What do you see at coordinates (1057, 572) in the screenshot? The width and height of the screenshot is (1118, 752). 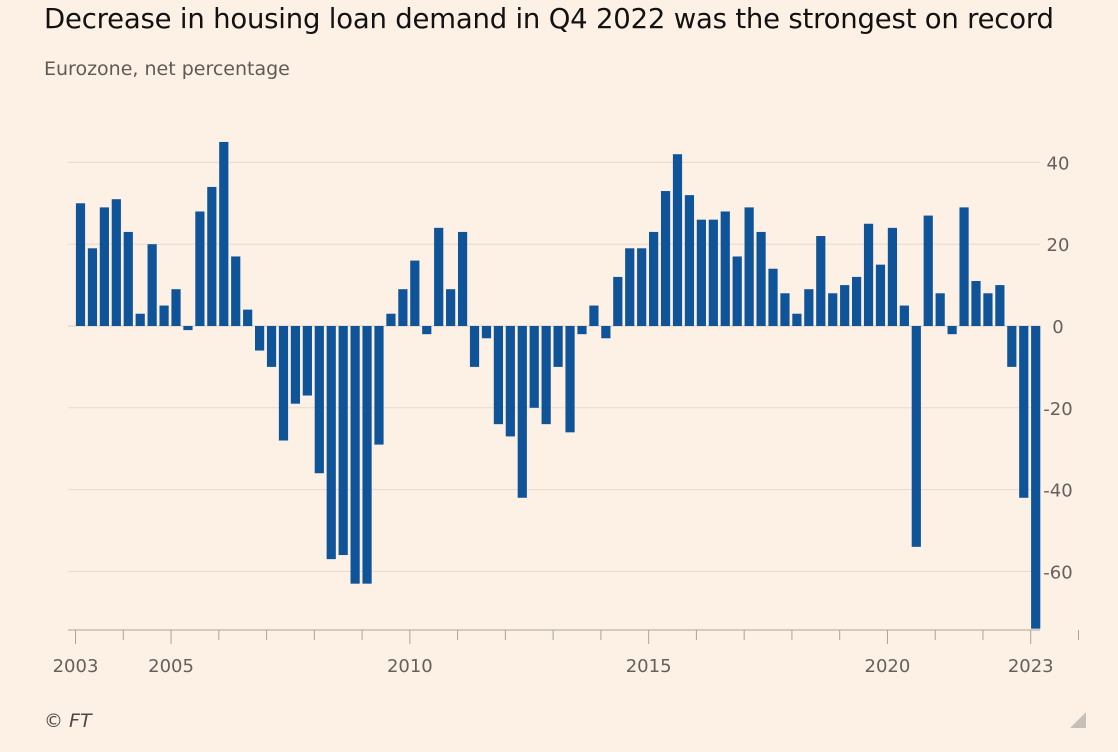 I see `y-tick-label: -60` at bounding box center [1057, 572].